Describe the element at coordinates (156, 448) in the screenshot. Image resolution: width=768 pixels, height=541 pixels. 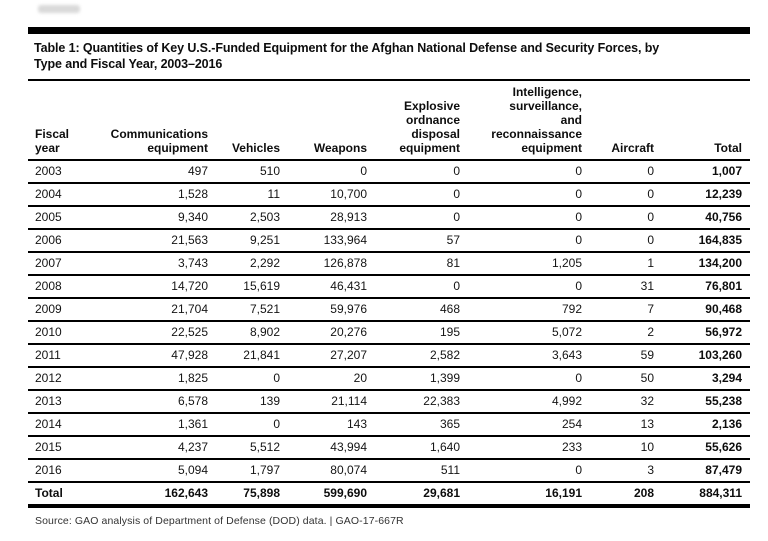
I see `communications-cell: 4,237` at that location.